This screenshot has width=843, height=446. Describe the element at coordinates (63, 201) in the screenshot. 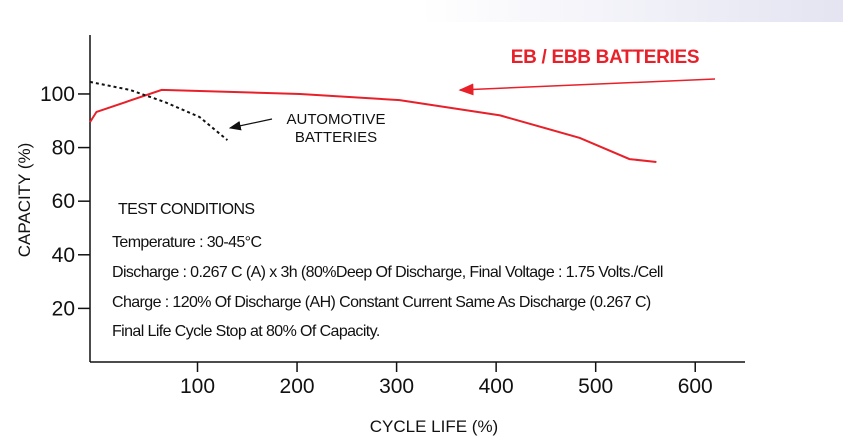

I see `y-tick-label: 60` at that location.